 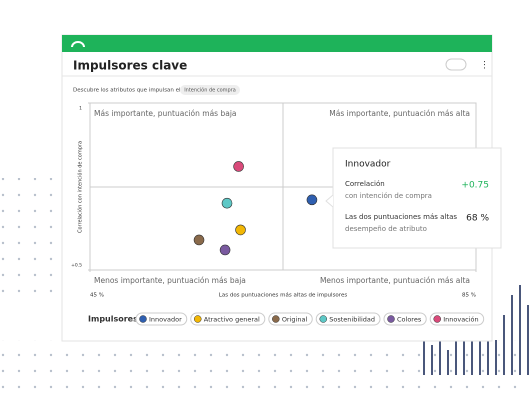 What do you see at coordinates (409, 320) in the screenshot?
I see `legend-label: Colores` at bounding box center [409, 320].